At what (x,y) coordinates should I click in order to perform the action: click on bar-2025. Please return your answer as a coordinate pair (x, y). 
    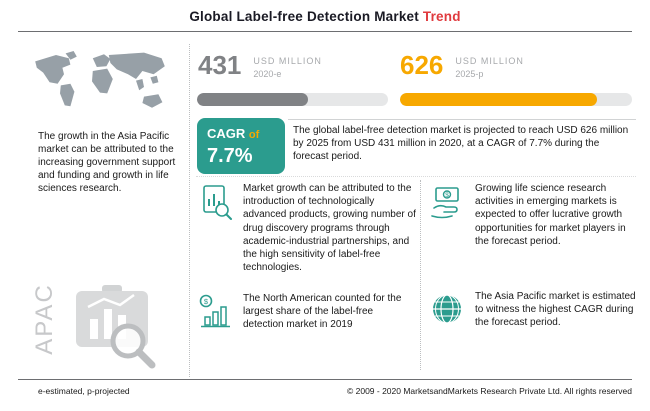
    Looking at the image, I should click on (516, 99).